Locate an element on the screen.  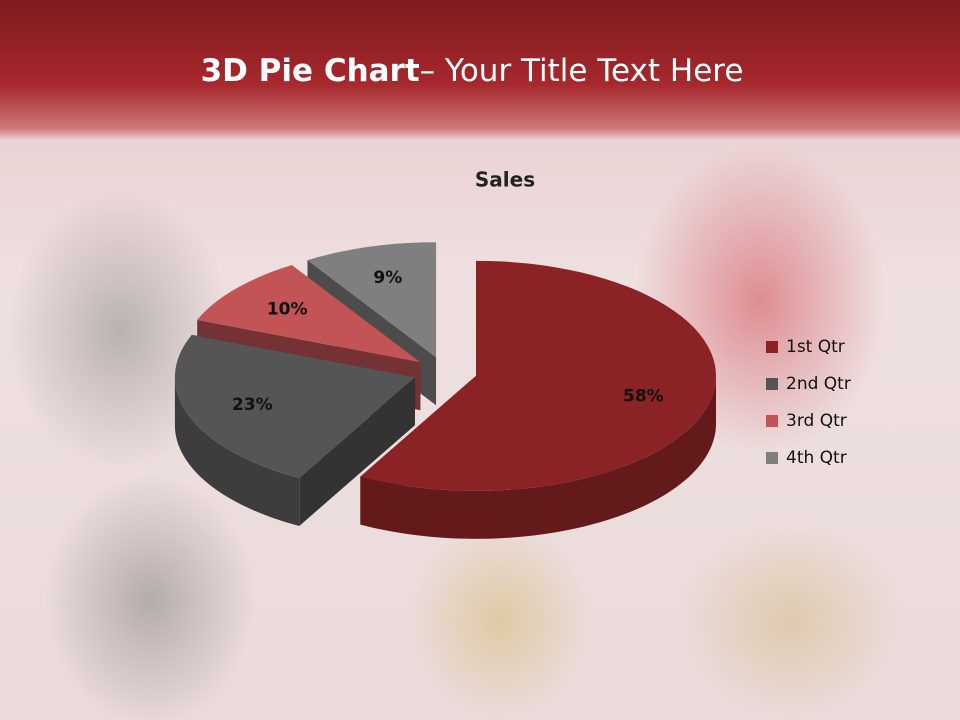
slide-title: 3D Pie Chart– Your Title Text Here is located at coordinates (472, 71).